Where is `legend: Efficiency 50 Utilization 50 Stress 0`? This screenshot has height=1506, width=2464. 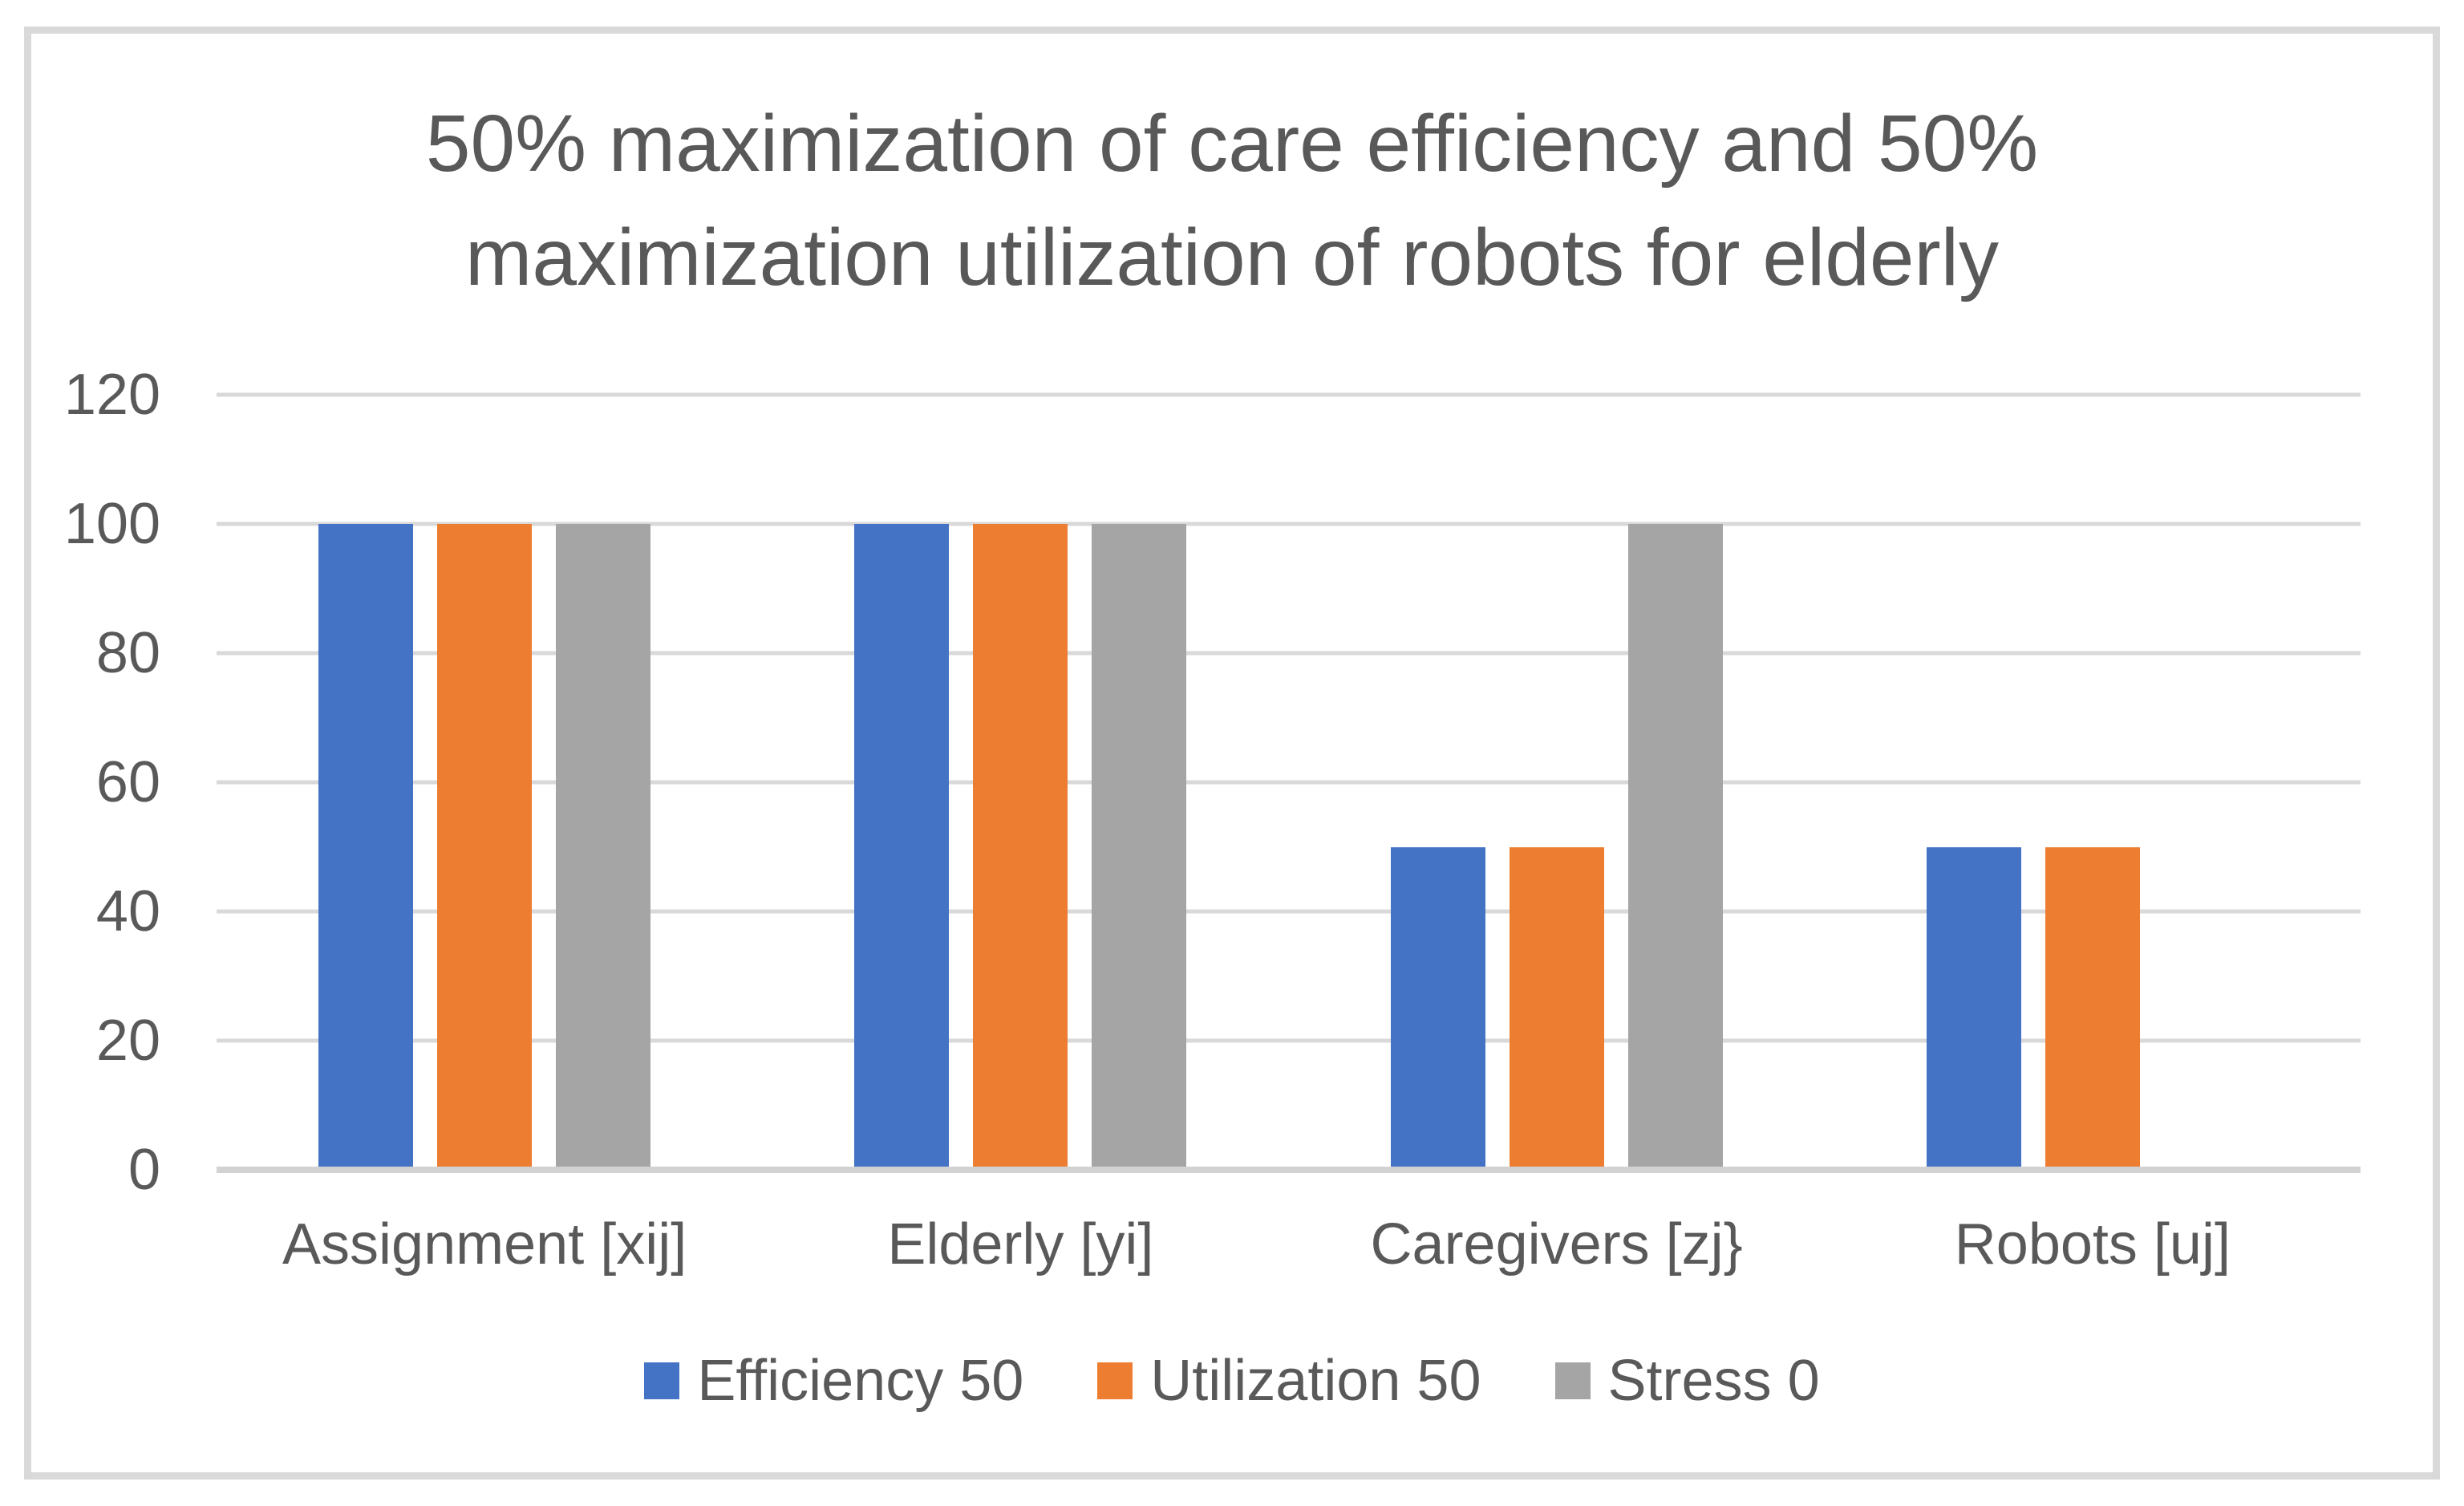 legend: Efficiency 50 Utilization 50 Stress 0 is located at coordinates (1232, 1381).